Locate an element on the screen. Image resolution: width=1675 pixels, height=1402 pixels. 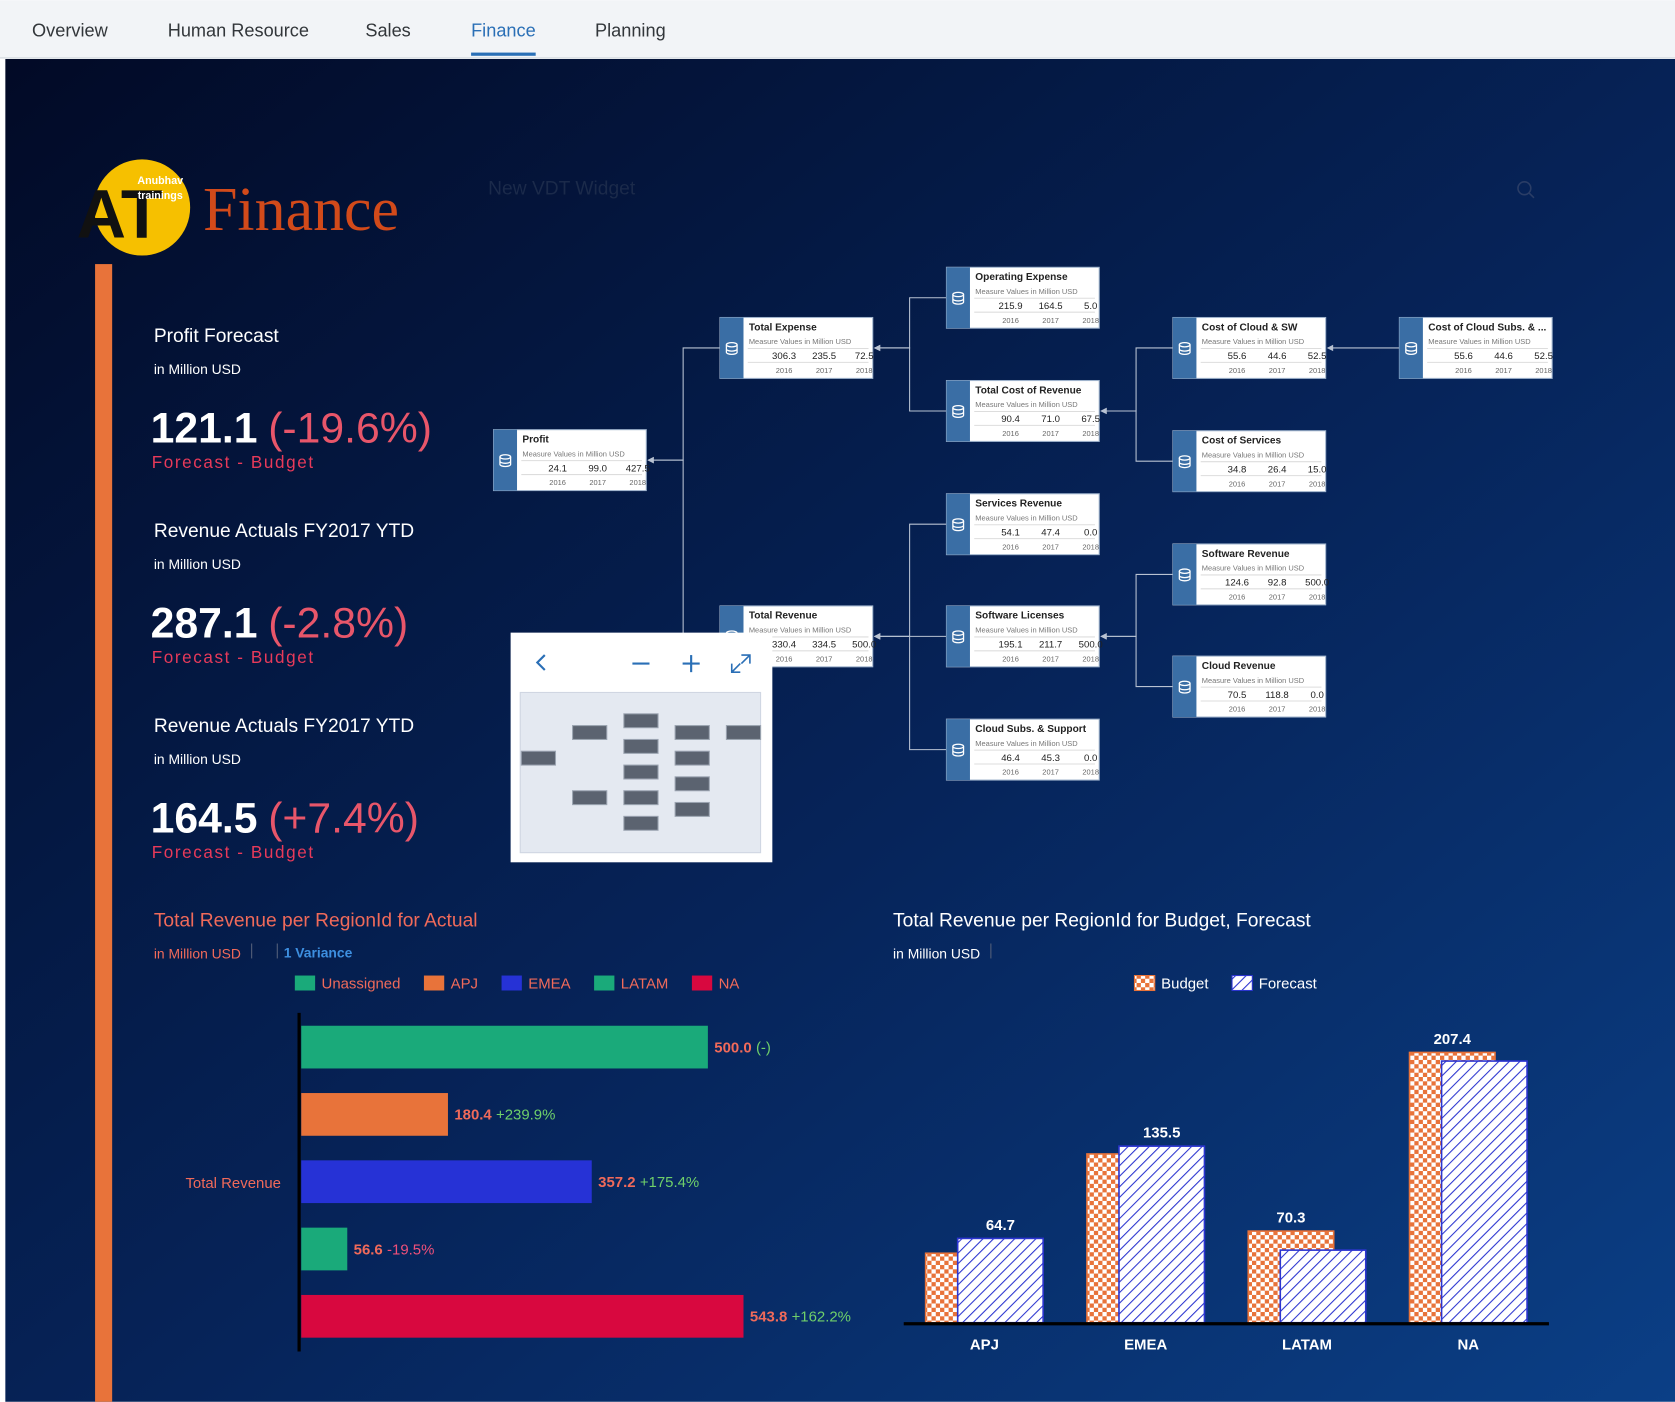
kpi-value: 287.1 (-2.8%) is located at coordinates (280, 623).